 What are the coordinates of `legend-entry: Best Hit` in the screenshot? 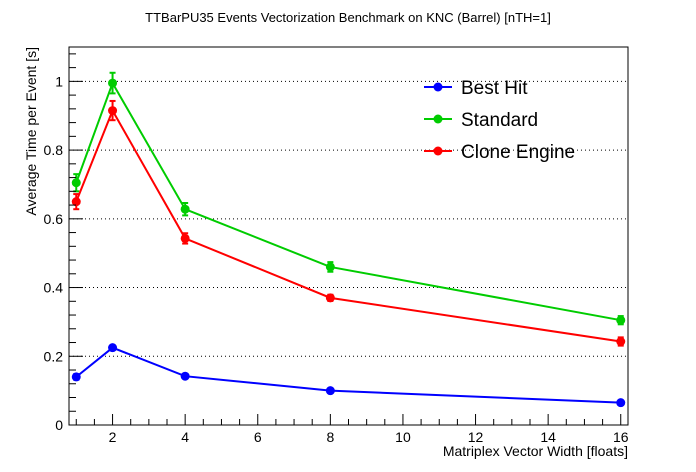 It's located at (476, 88).